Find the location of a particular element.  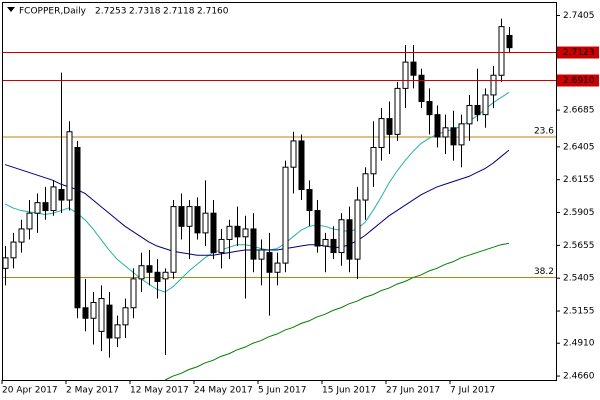

ohlc-value: 2.7118 is located at coordinates (179, 12).